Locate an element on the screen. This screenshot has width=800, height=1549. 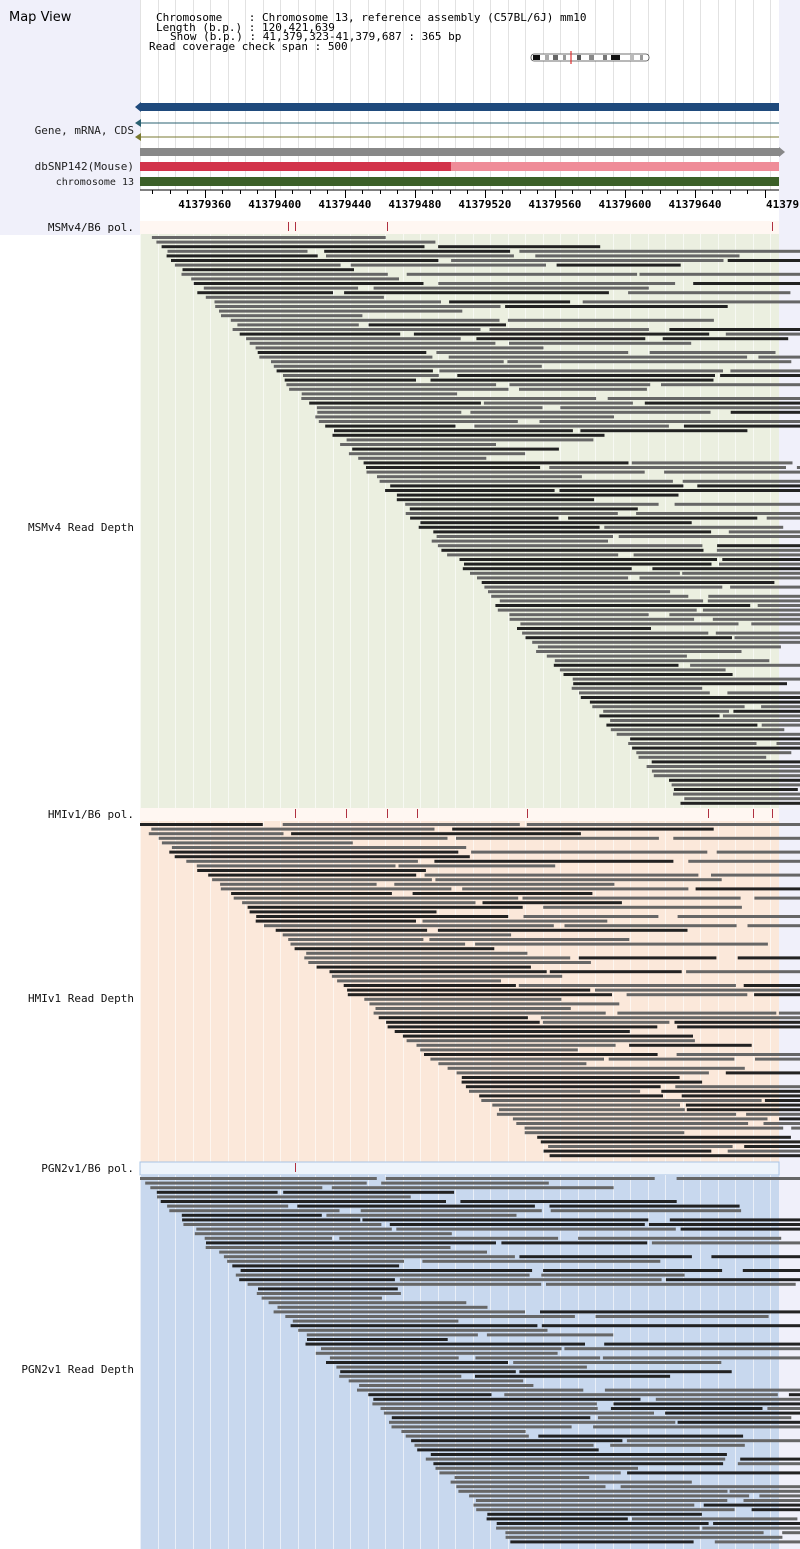
mrna-arrow is located at coordinates (138, 123).